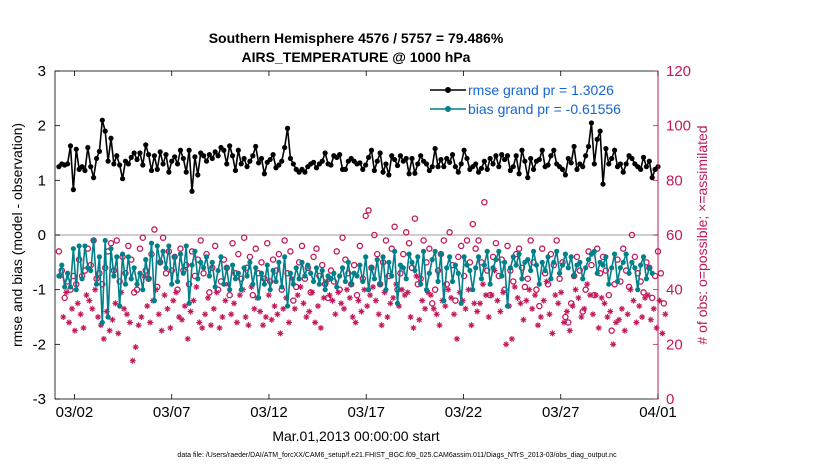 The width and height of the screenshot is (830, 470). Describe the element at coordinates (17, 235) in the screenshot. I see `y-axis-label: rmse and bias (model - observation)` at that location.